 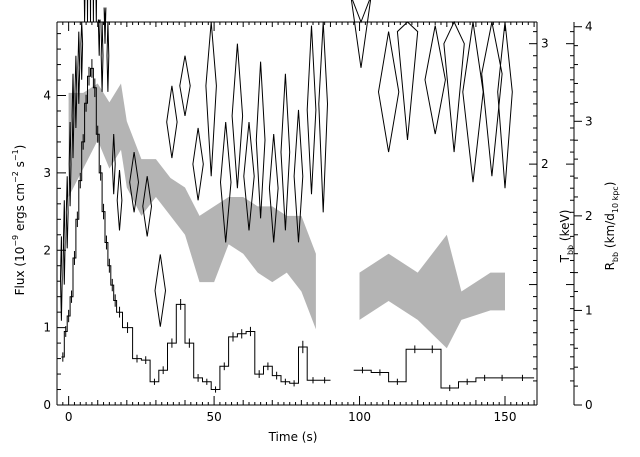 I want to click on radius-tick-label: 2, so click(x=589, y=216).